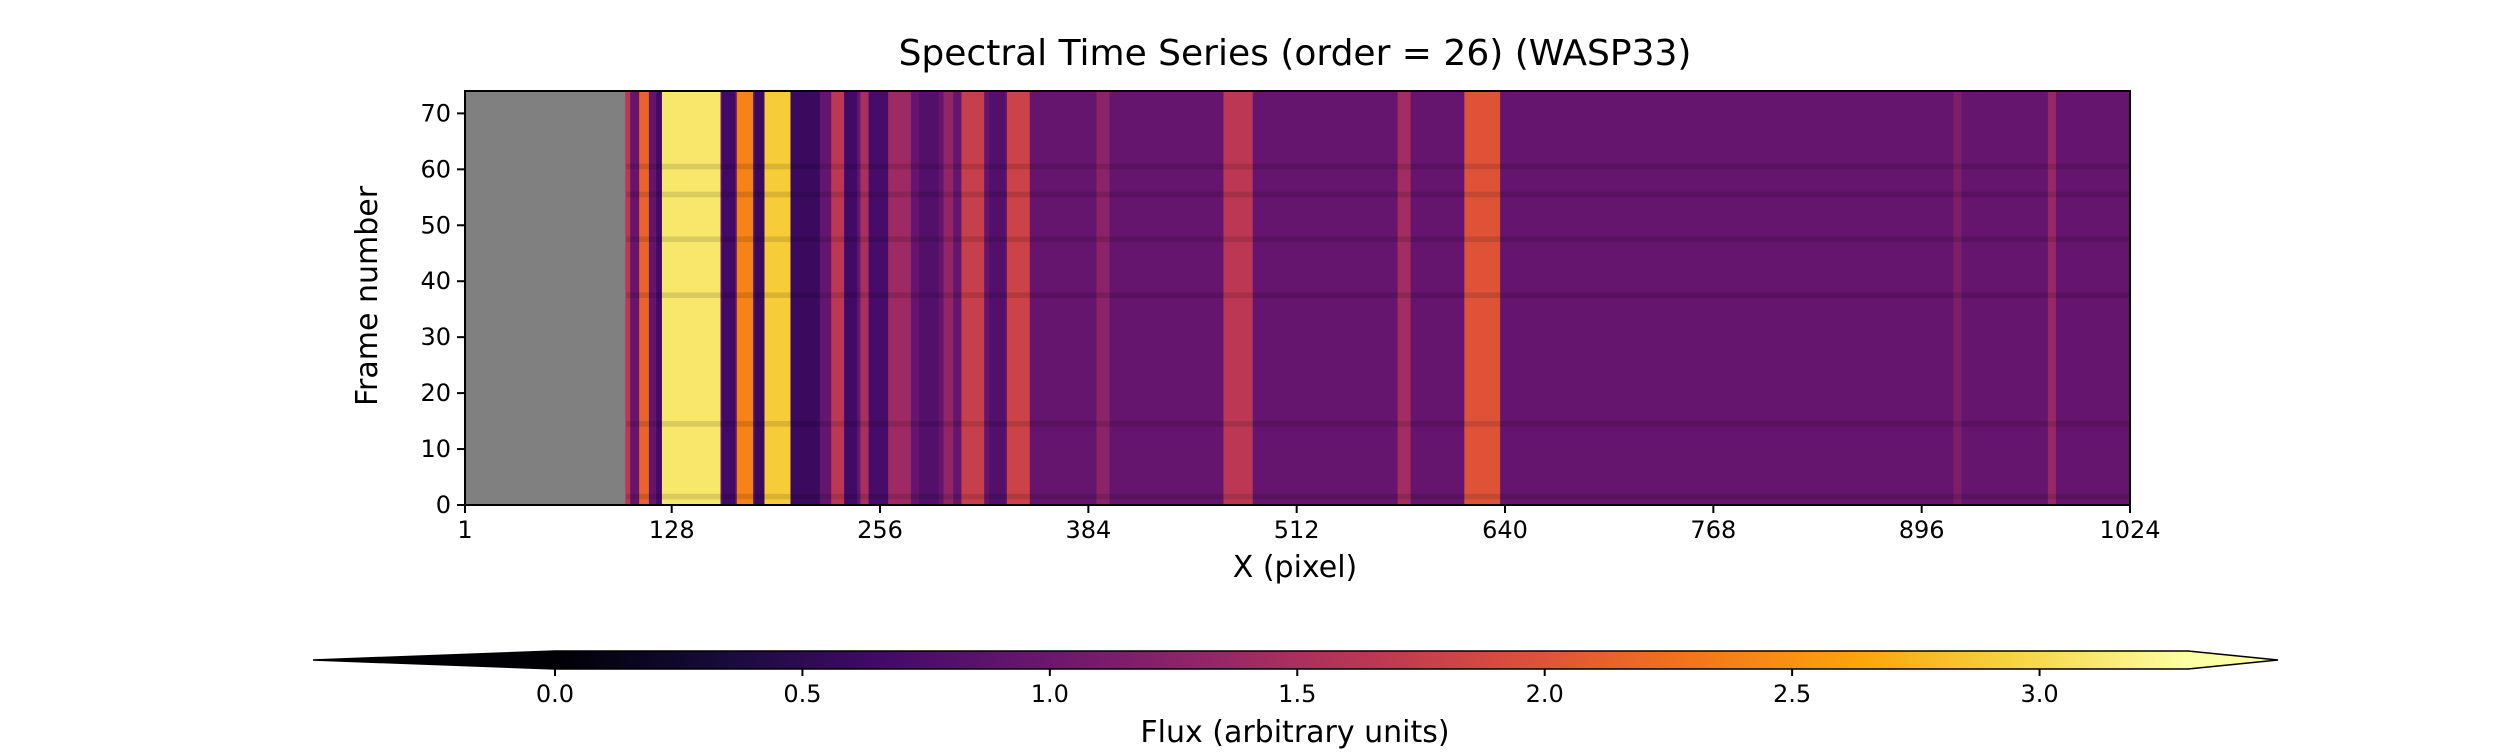 This screenshot has width=2520, height=754. I want to click on x-tick-label: 768, so click(1713, 530).